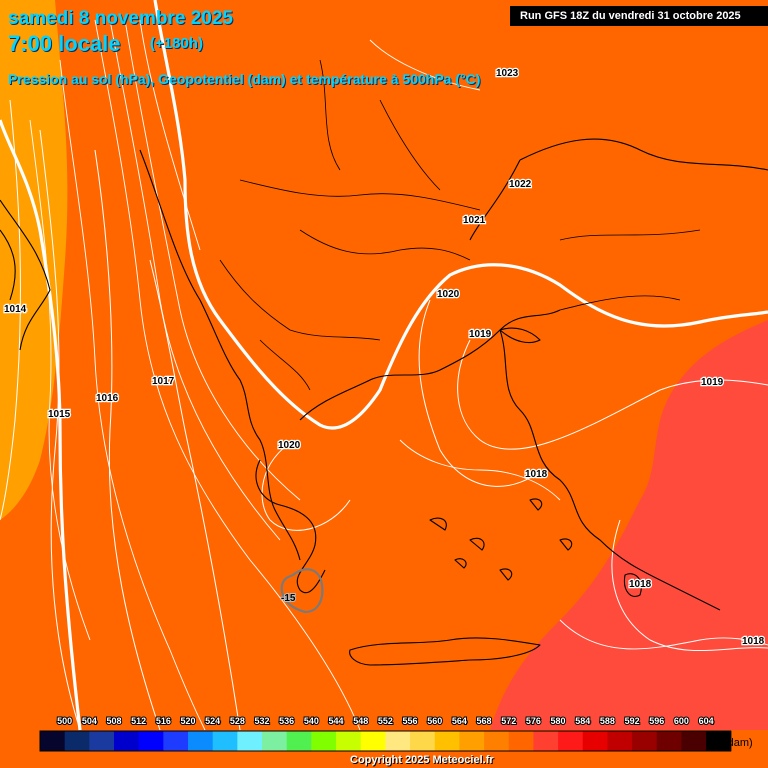  I want to click on legend-tick-label: 580, so click(558, 721).